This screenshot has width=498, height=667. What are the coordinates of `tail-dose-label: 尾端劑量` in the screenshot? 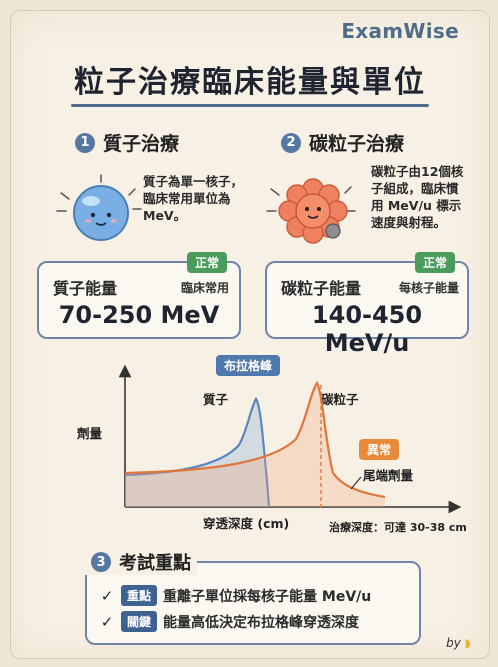 It's located at (388, 475).